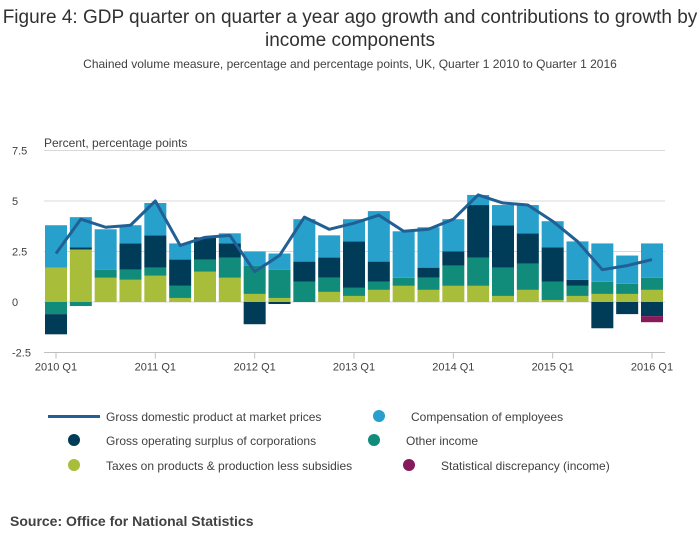 The width and height of the screenshot is (700, 549). What do you see at coordinates (525, 466) in the screenshot?
I see `legend-label-statistical-discrepancy: Statistical discrepancy (income)` at bounding box center [525, 466].